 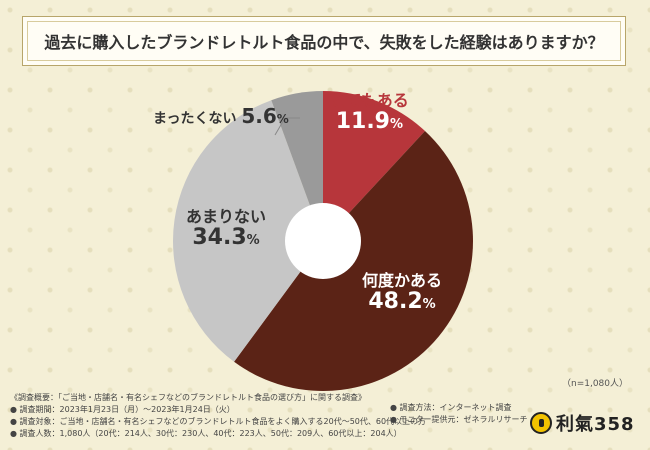 What do you see at coordinates (323, 241) in the screenshot?
I see `donut-hole` at bounding box center [323, 241].